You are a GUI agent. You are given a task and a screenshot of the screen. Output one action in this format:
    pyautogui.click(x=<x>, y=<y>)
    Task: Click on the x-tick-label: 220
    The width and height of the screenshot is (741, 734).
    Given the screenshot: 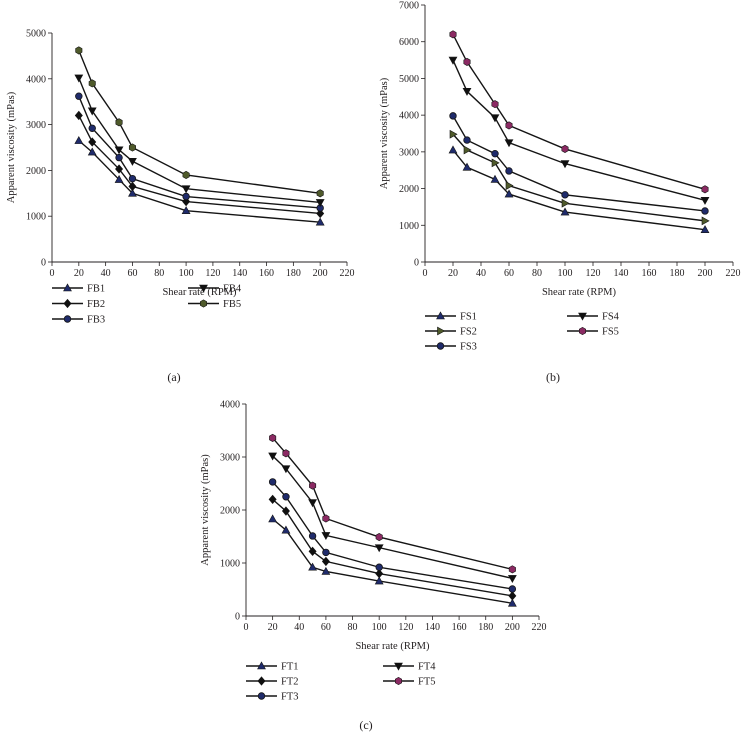 What is the action you would take?
    pyautogui.click(x=347, y=273)
    